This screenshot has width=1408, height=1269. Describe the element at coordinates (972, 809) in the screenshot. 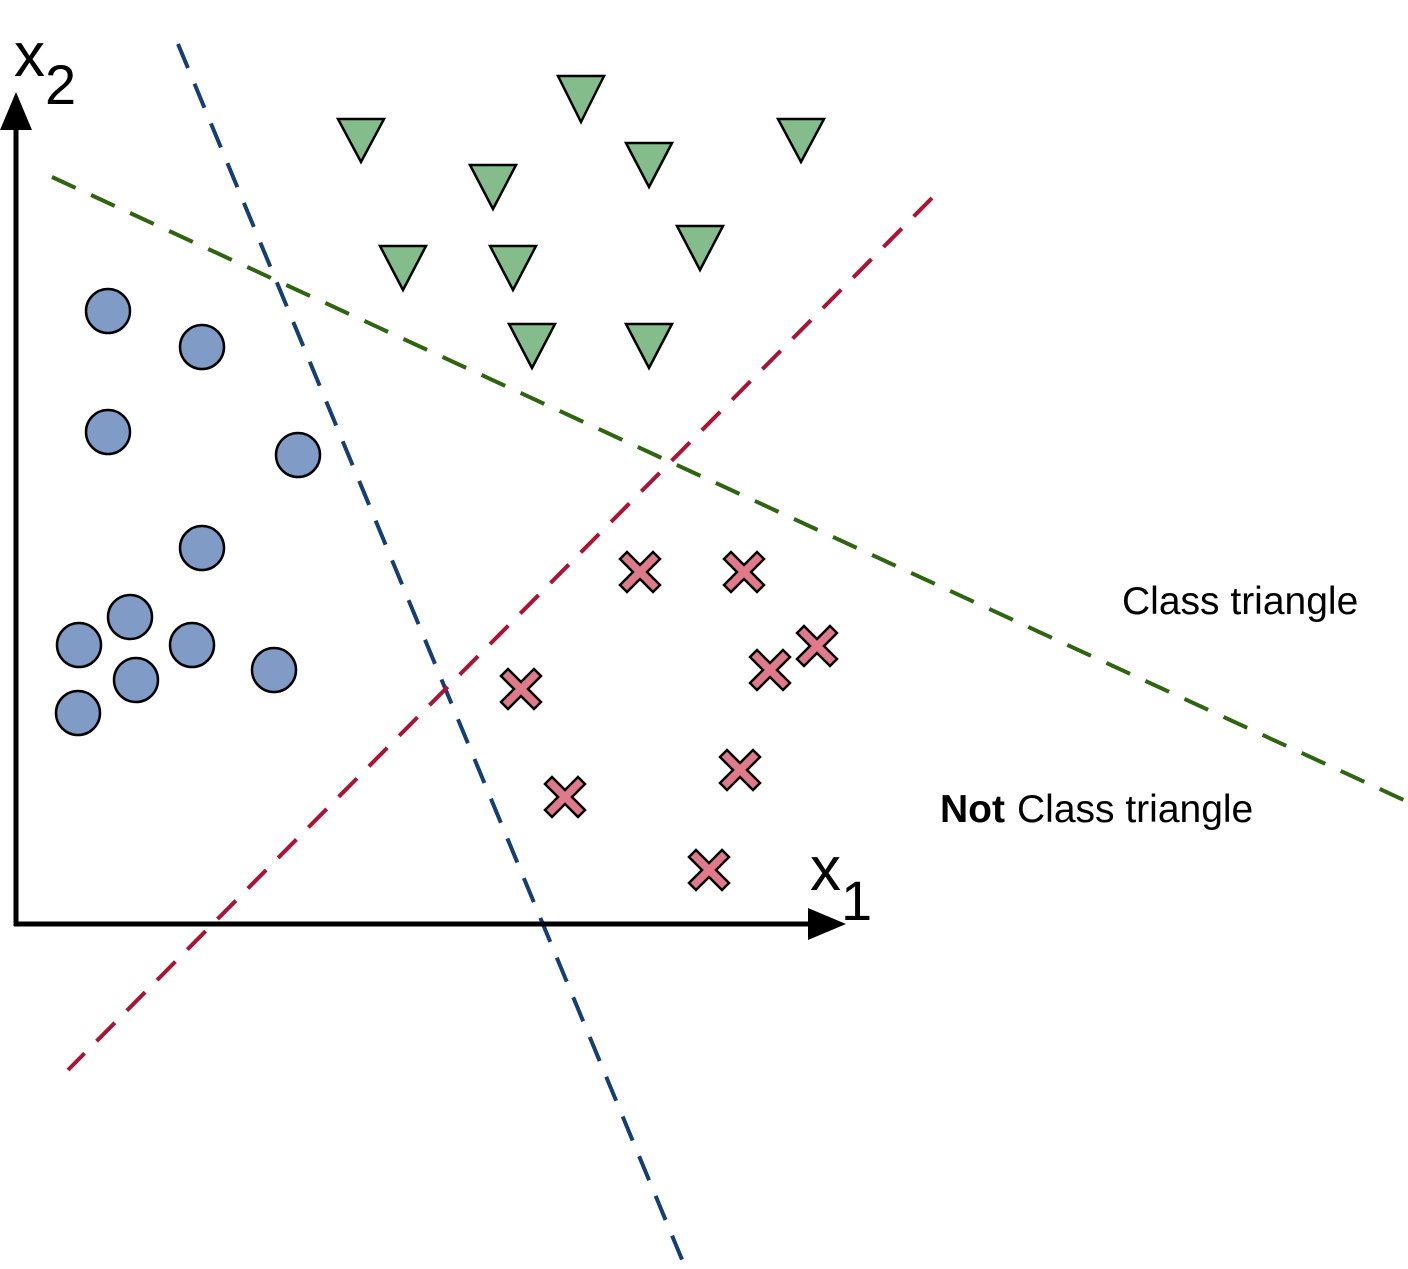

I see `not-bold: Not` at that location.